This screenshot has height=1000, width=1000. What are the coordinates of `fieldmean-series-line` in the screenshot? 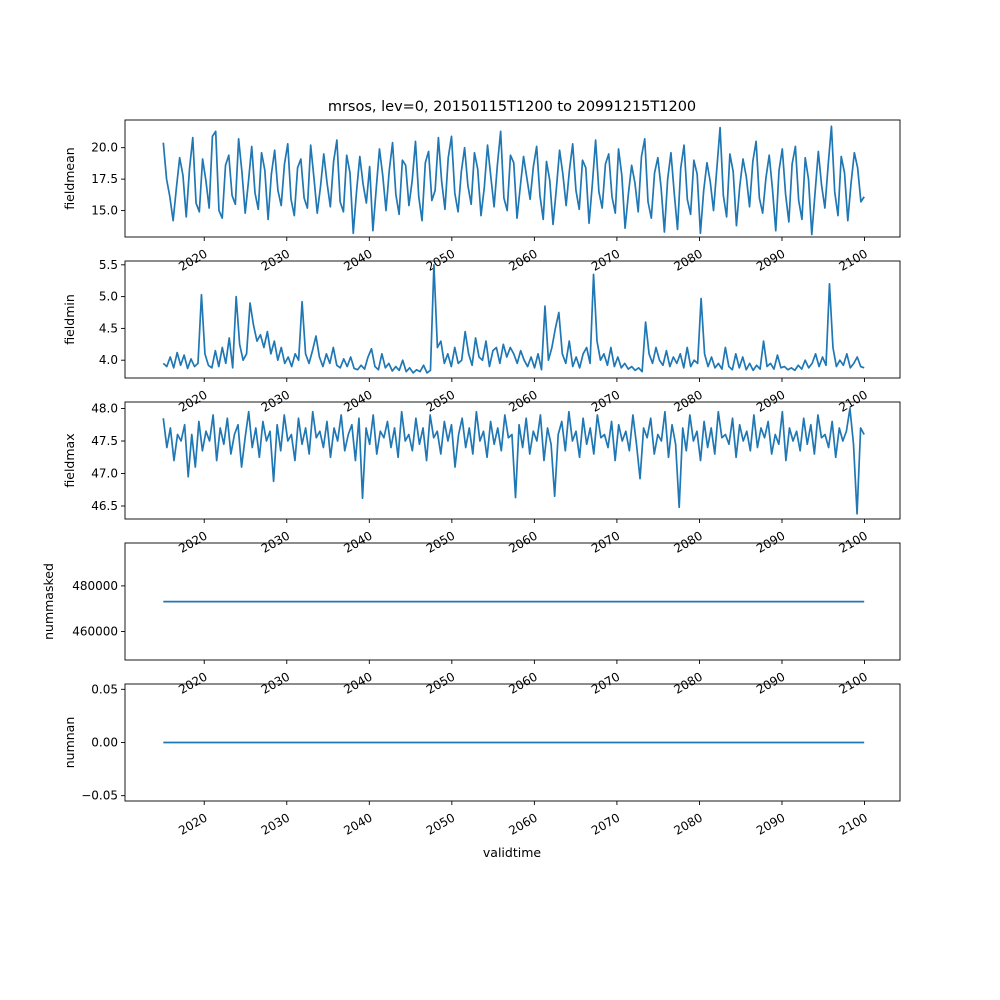 It's located at (513, 180).